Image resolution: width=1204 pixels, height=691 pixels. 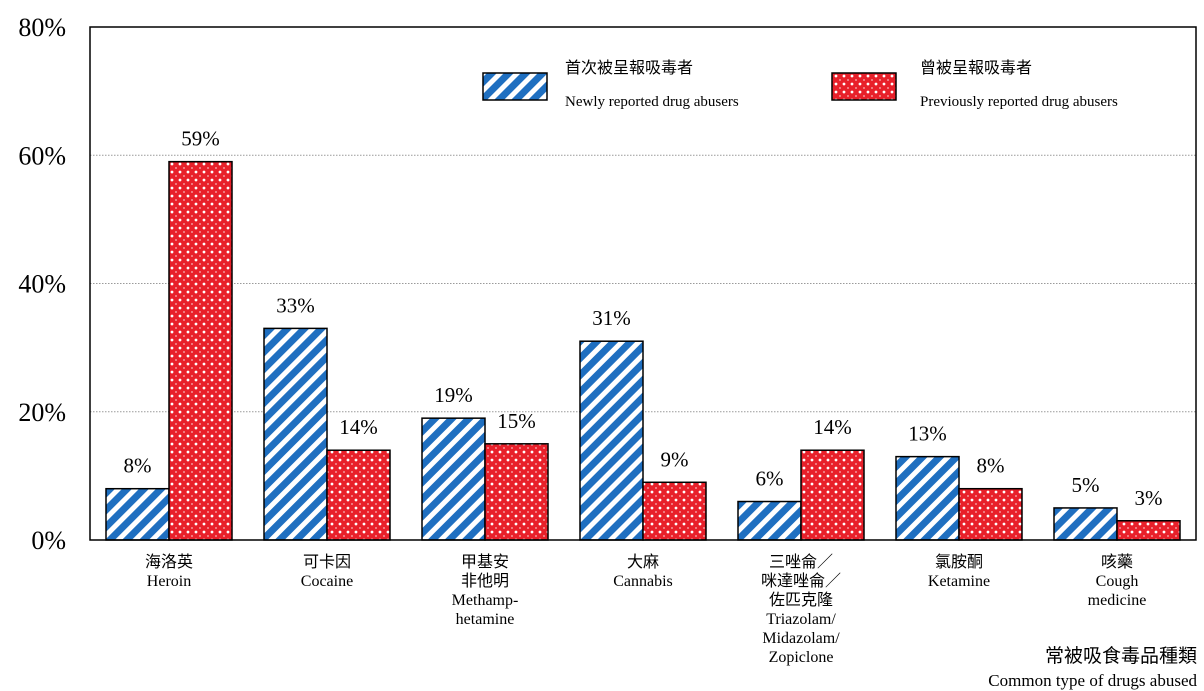 I want to click on data-label-new: 5%, so click(x=1086, y=485).